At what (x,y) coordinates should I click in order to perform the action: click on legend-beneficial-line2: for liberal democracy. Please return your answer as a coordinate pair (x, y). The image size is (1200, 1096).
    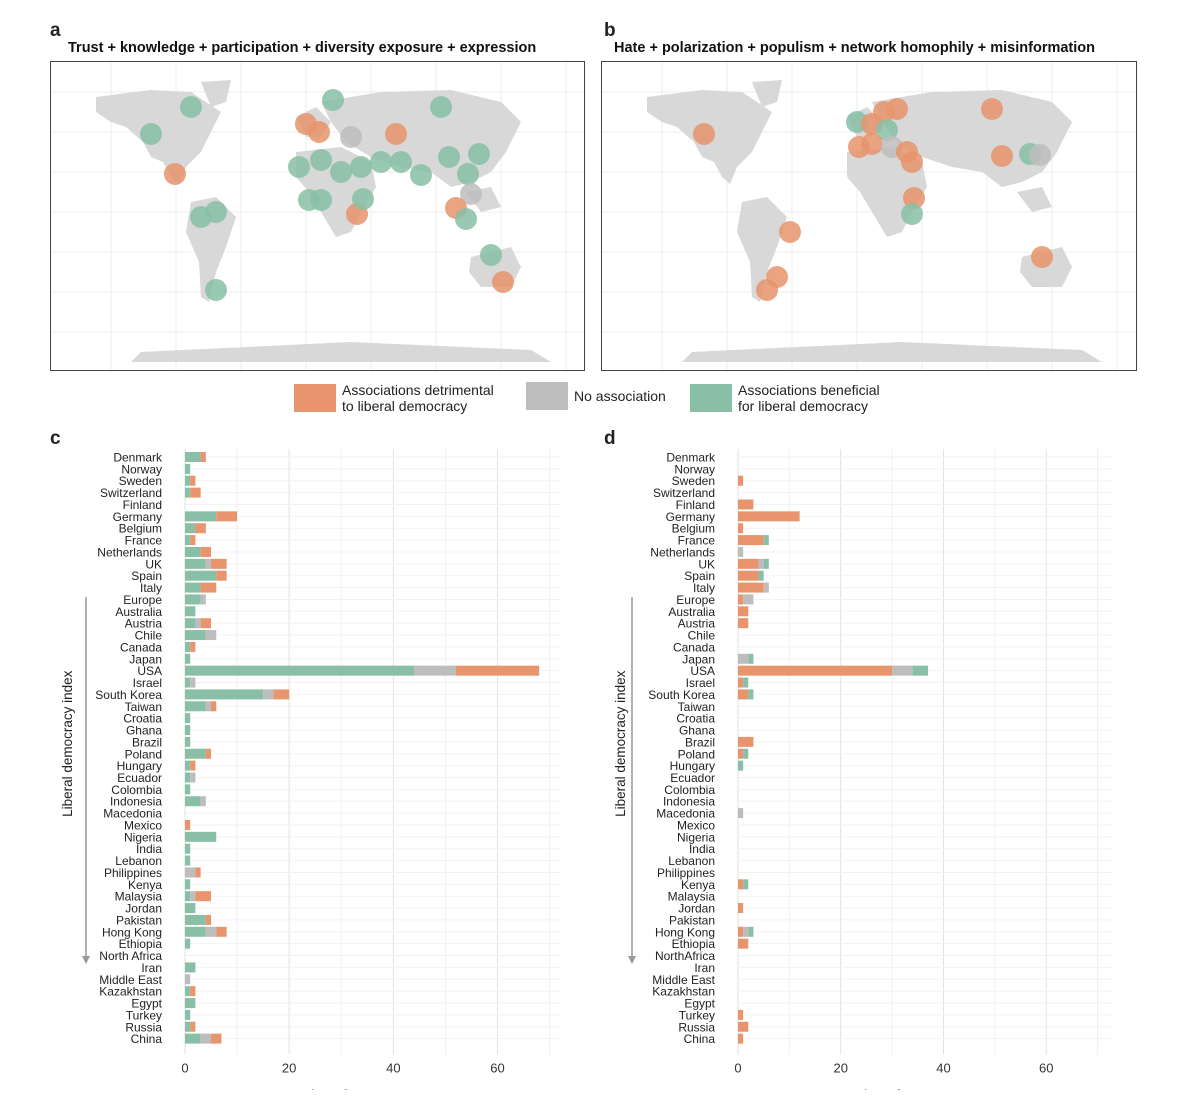
    Looking at the image, I should click on (803, 406).